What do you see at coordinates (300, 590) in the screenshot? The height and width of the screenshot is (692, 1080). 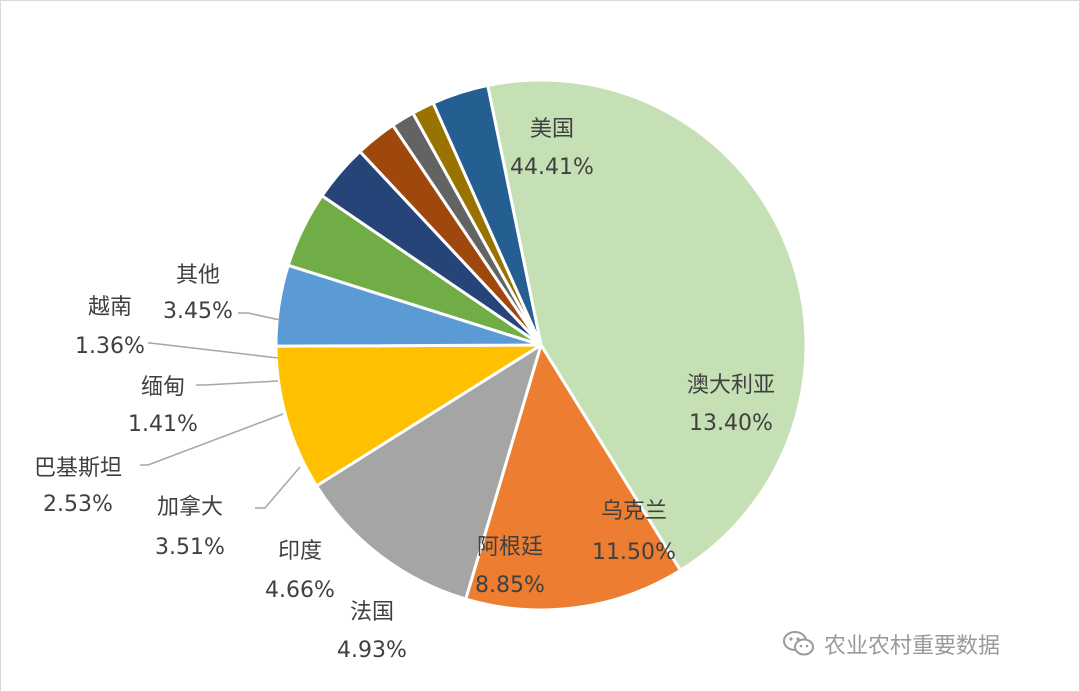 I see `slice-value-5: 4.66%` at bounding box center [300, 590].